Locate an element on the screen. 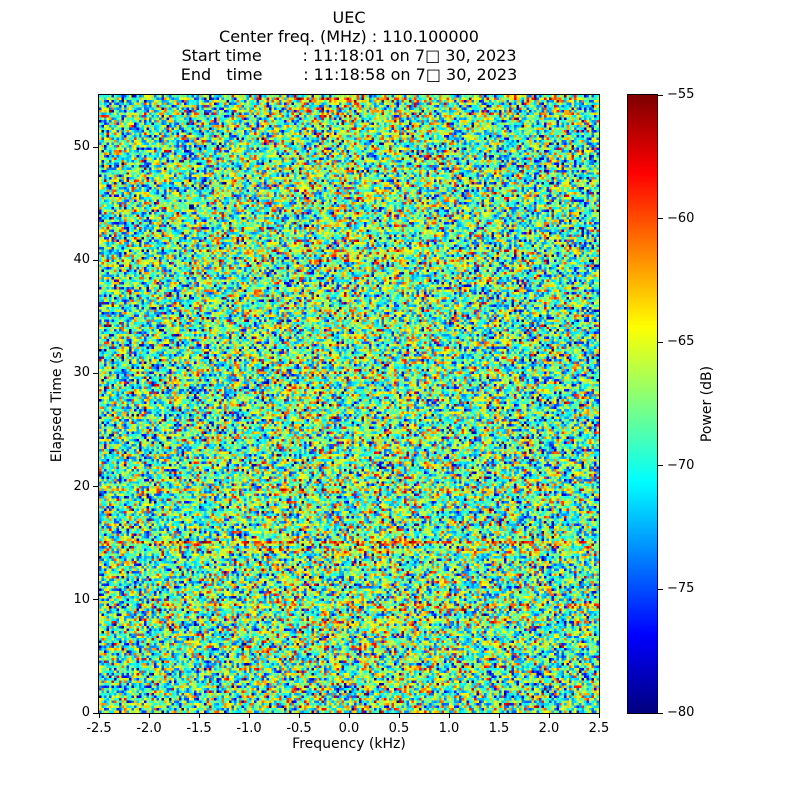  x-axis-label: Frequency (kHz) is located at coordinates (349, 744).